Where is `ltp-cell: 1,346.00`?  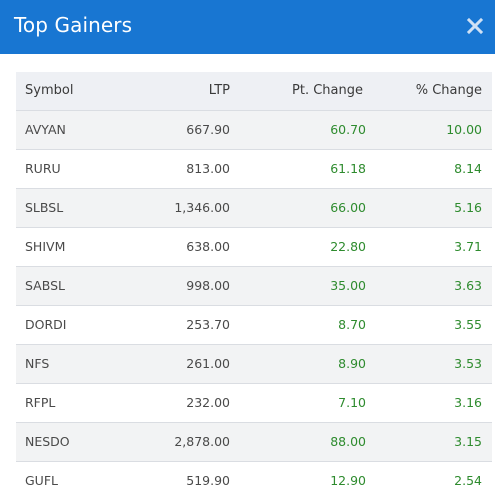 ltp-cell: 1,346.00 is located at coordinates (202, 207).